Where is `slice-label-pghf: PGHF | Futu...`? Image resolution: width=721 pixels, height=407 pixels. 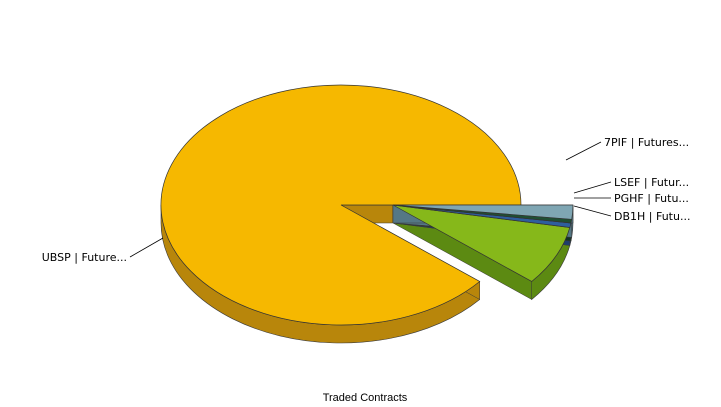 slice-label-pghf: PGHF | Futu... is located at coordinates (651, 198).